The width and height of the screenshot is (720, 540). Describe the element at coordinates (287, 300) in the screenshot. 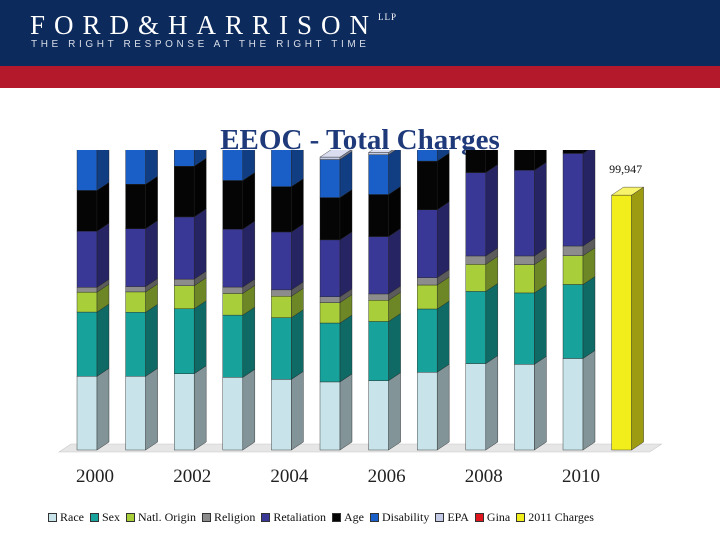

I see `bar-2004` at that location.